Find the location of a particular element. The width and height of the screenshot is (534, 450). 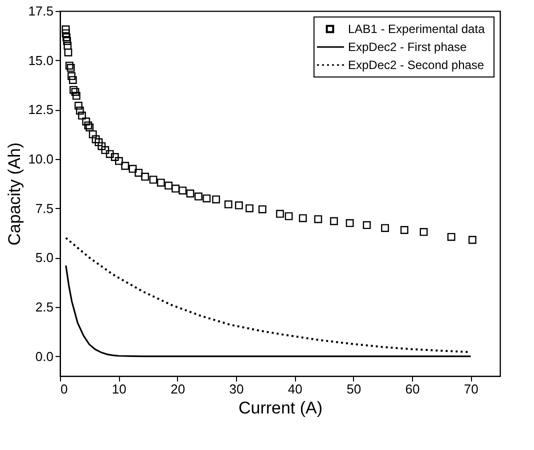

x-tick-label: 60 is located at coordinates (412, 389).